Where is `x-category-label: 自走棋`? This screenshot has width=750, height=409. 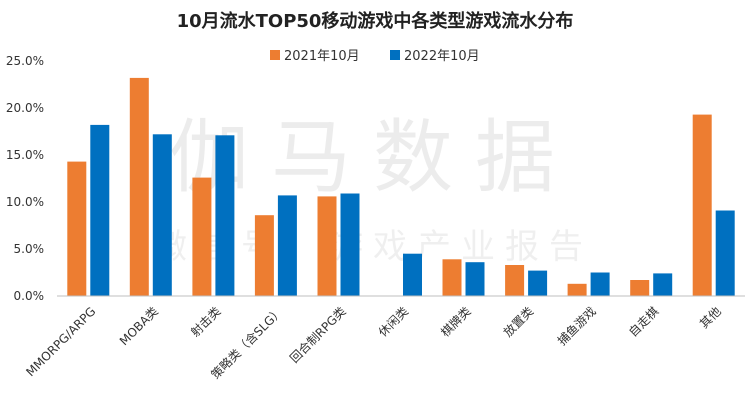 x-category-label: 自走棋 is located at coordinates (643, 321).